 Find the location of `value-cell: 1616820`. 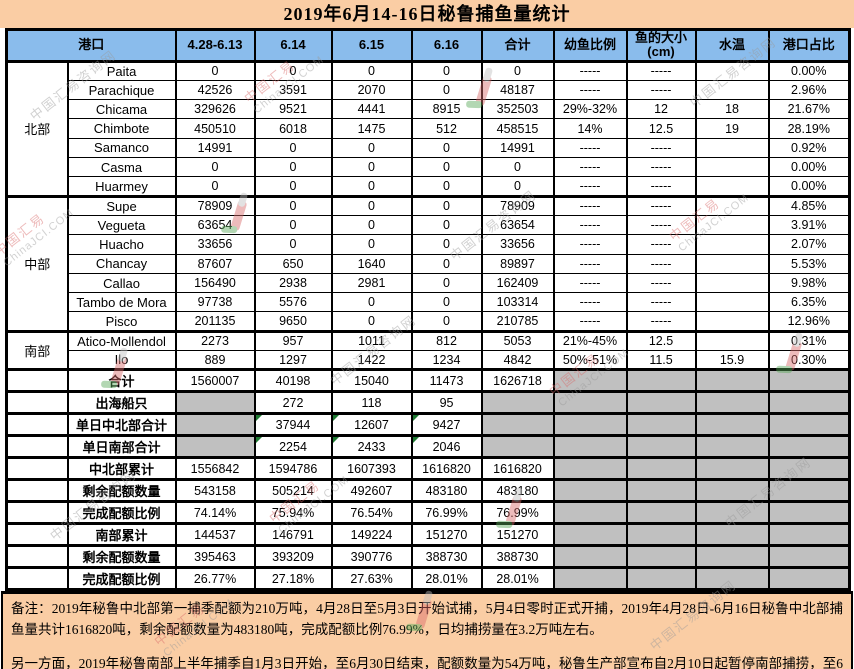

value-cell: 1616820 is located at coordinates (517, 468).